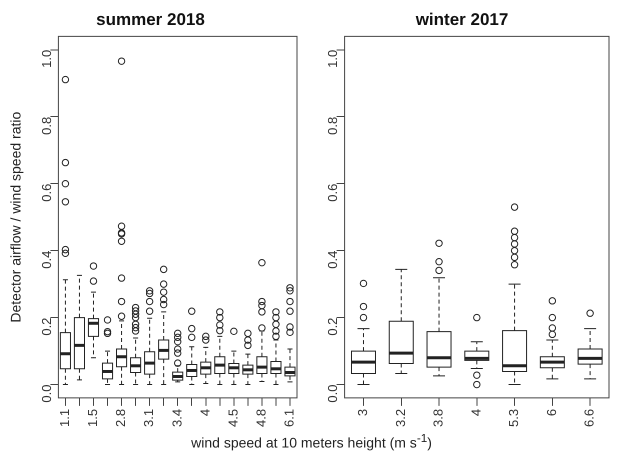 The height and width of the screenshot is (462, 623). What do you see at coordinates (362, 412) in the screenshot?
I see `x-tick-label: 3` at bounding box center [362, 412].